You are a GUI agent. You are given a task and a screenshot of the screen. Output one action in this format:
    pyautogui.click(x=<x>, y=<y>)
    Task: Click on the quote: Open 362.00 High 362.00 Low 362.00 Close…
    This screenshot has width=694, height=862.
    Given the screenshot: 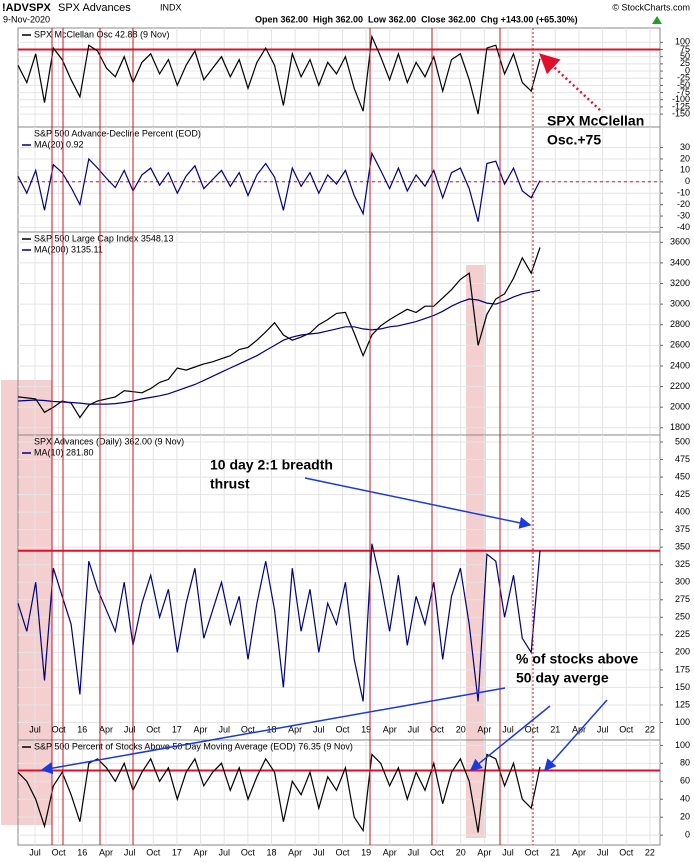 What is the action you would take?
    pyautogui.click(x=416, y=19)
    